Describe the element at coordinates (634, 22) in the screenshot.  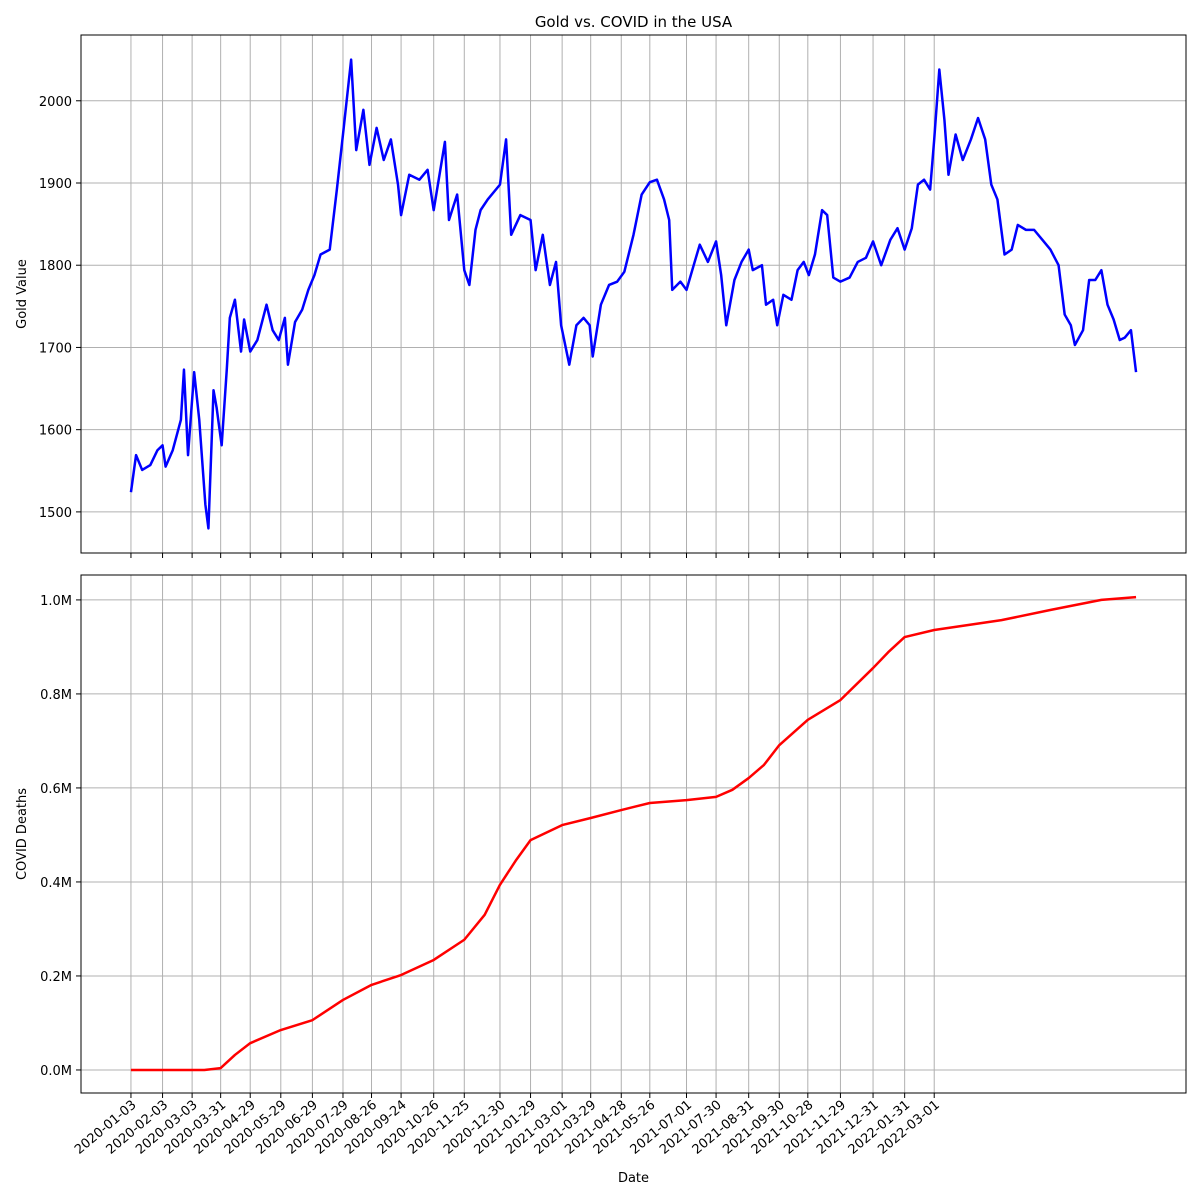
I see `chart-title: Gold vs. COVID in the USA` at that location.